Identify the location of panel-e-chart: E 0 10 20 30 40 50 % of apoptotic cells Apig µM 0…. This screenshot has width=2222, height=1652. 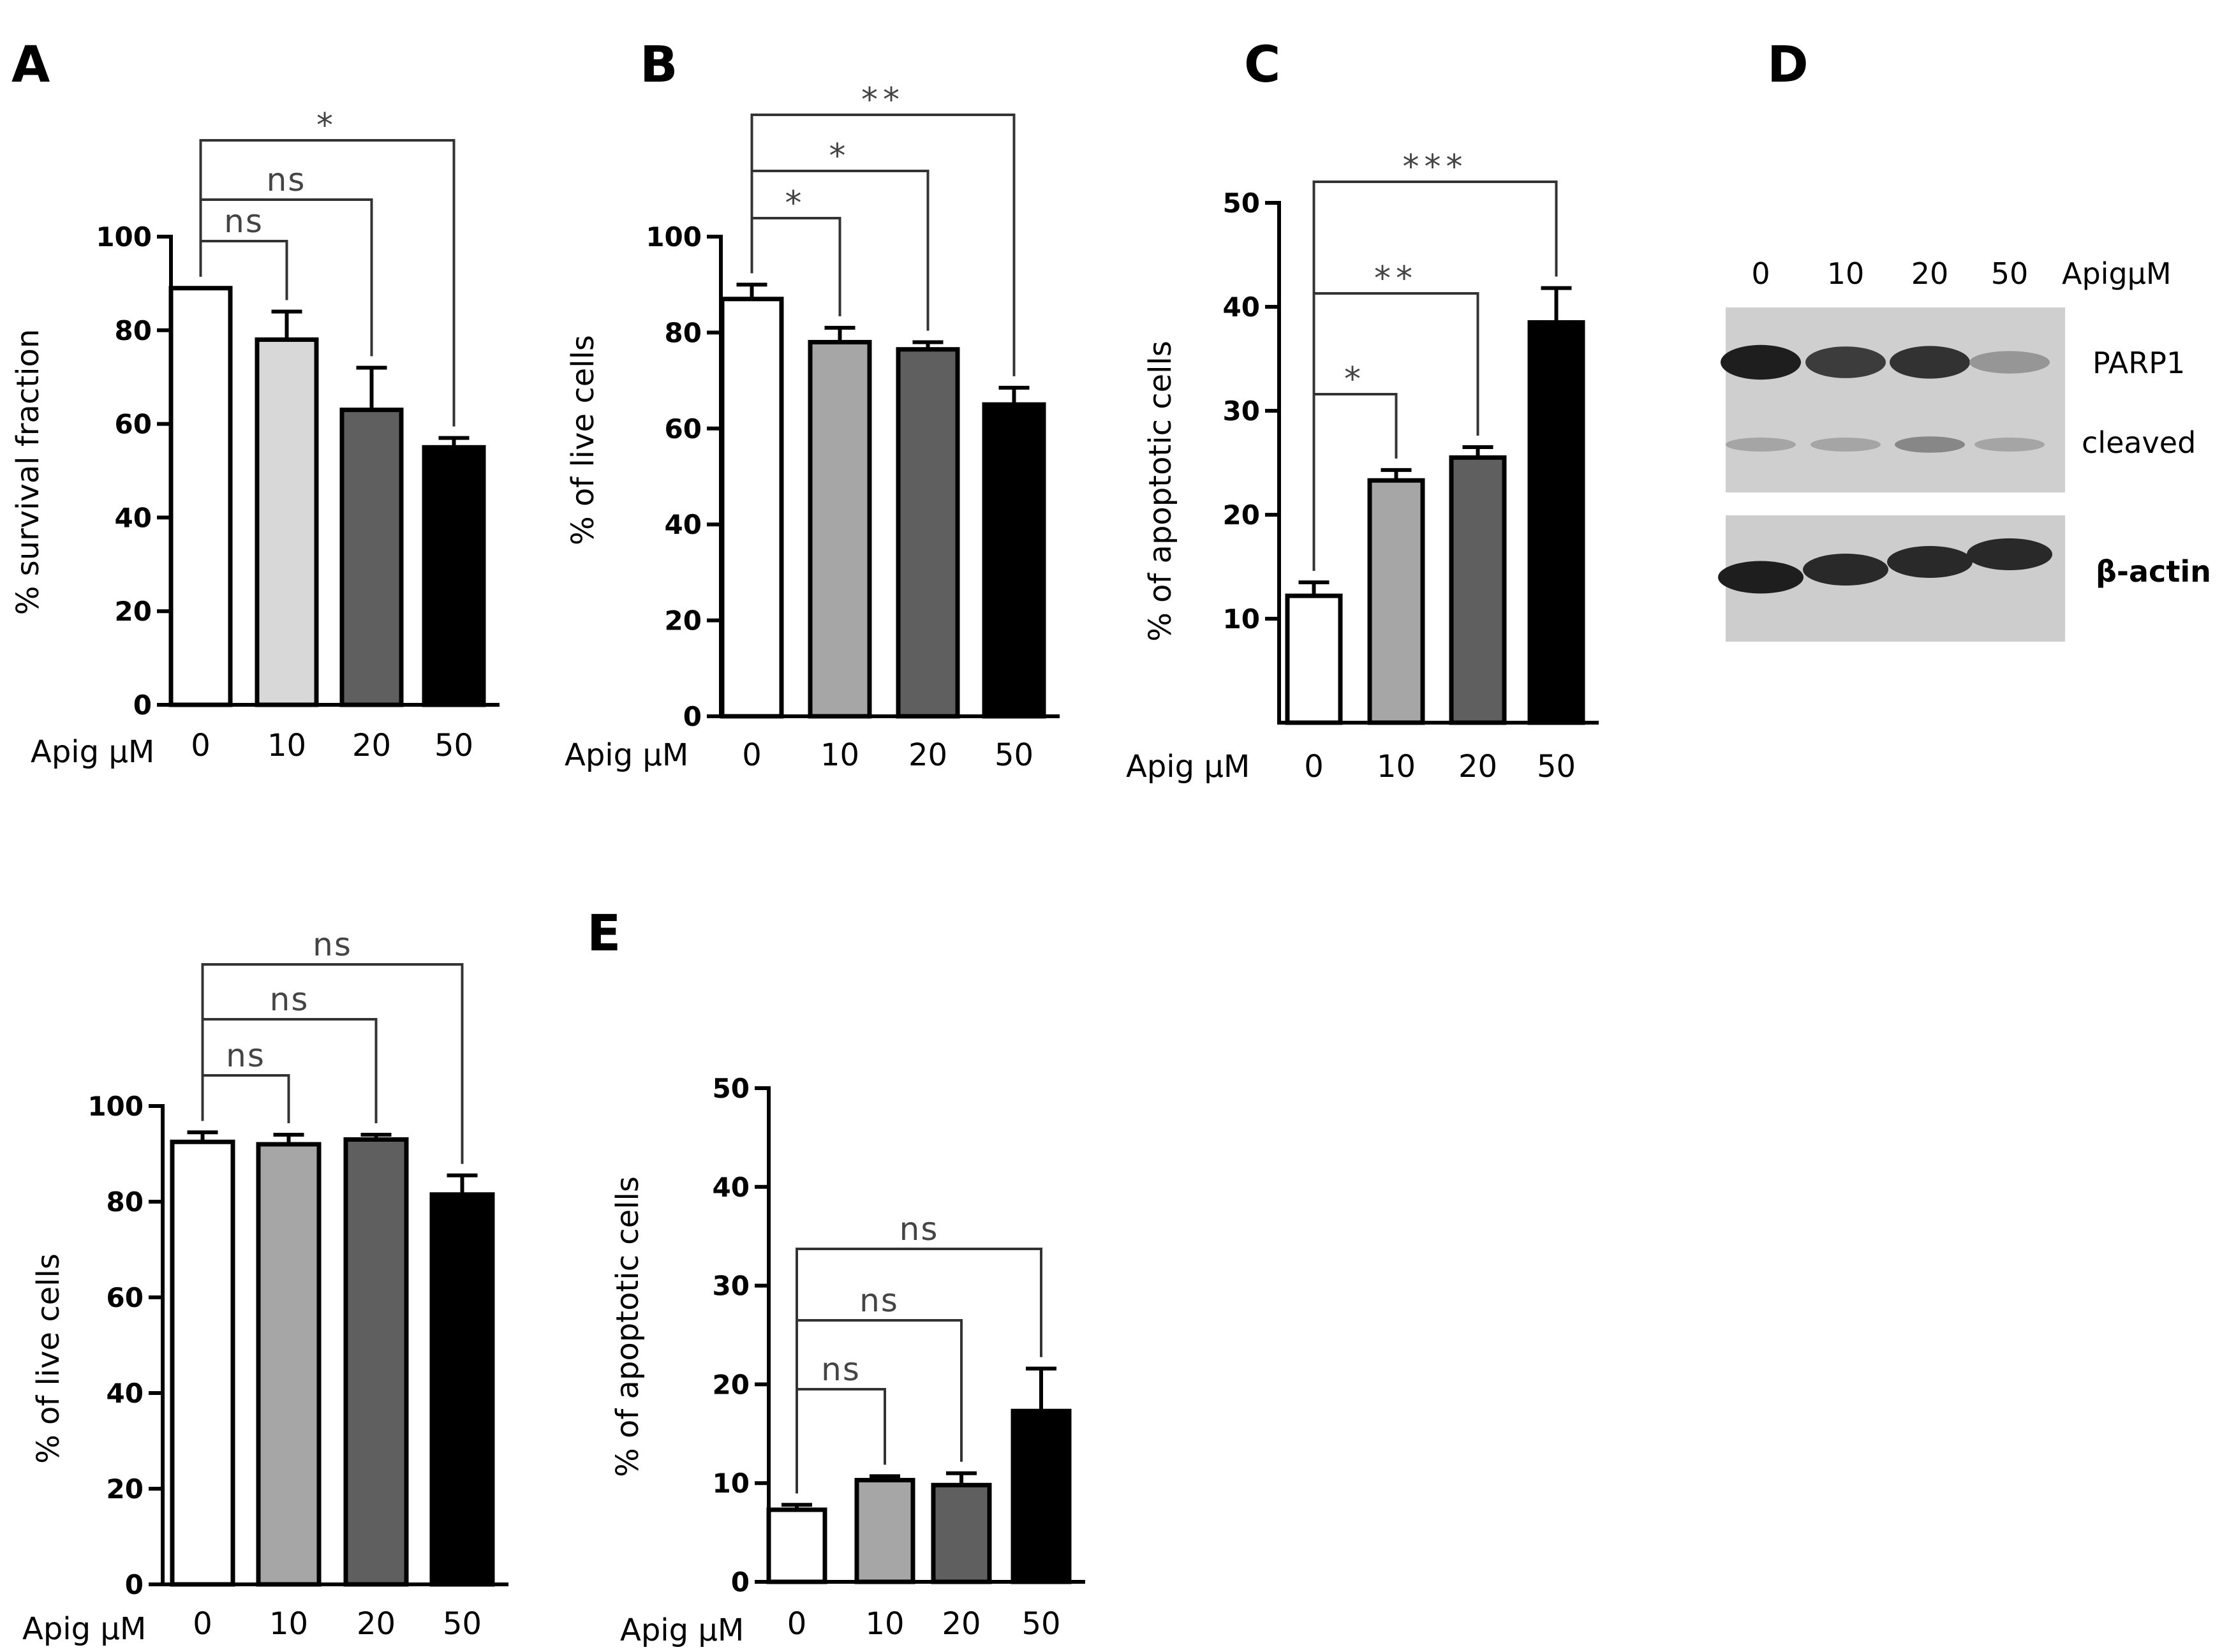
(836, 1276).